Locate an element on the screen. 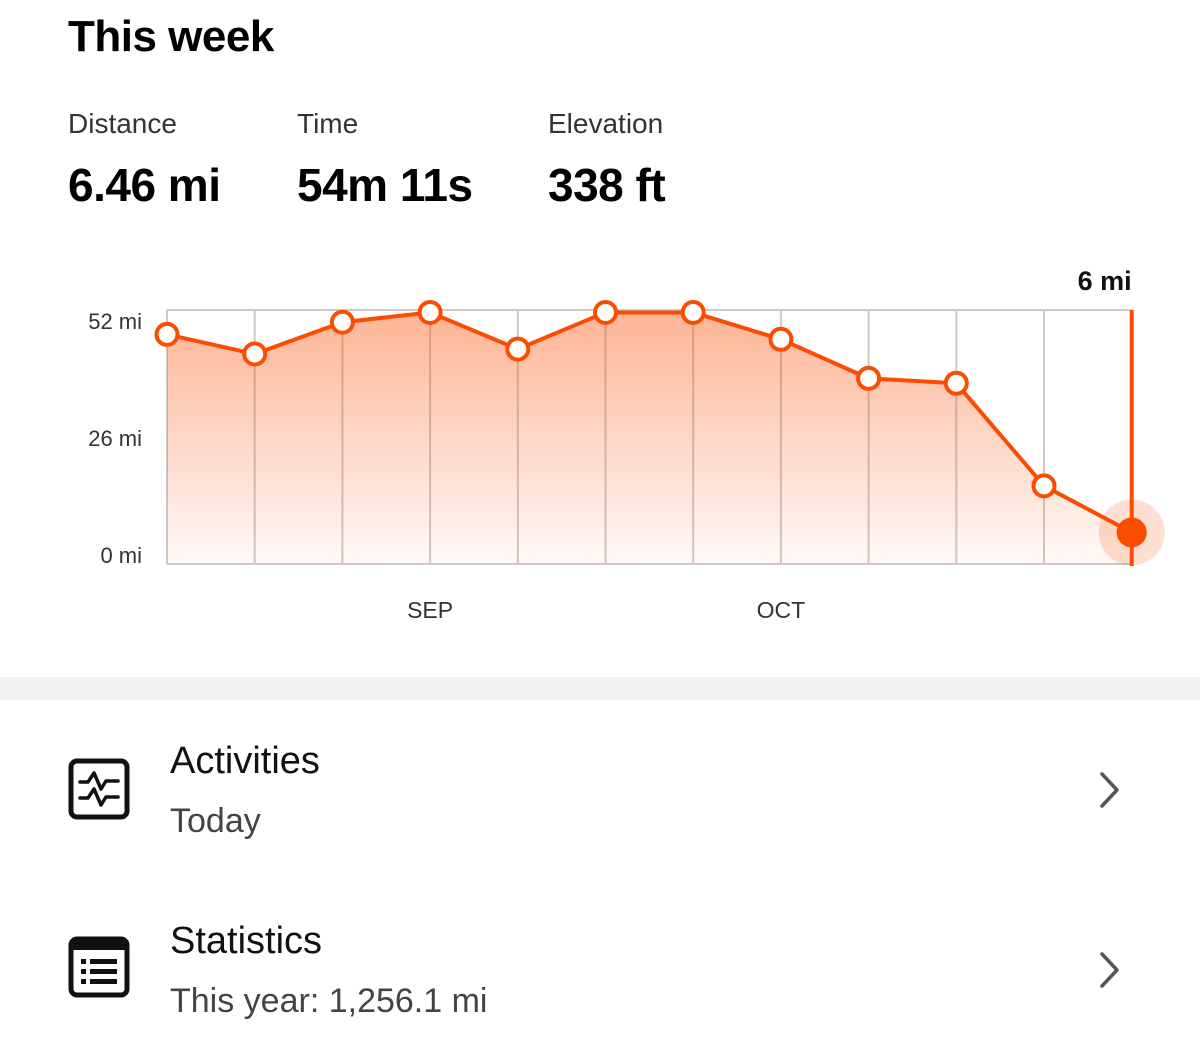 The image size is (1200, 1050). stat-distance: Distance 6.46 mi is located at coordinates (144, 160).